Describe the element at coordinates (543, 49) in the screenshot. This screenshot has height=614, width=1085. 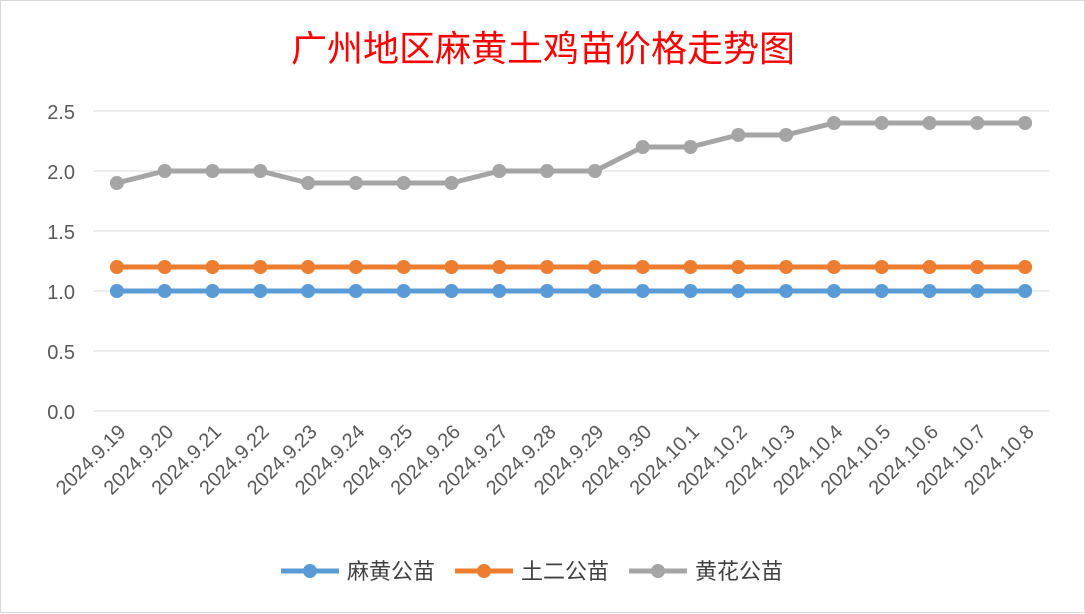
I see `chart-title: 广州地区麻黄土鸡苗价格走势图` at that location.